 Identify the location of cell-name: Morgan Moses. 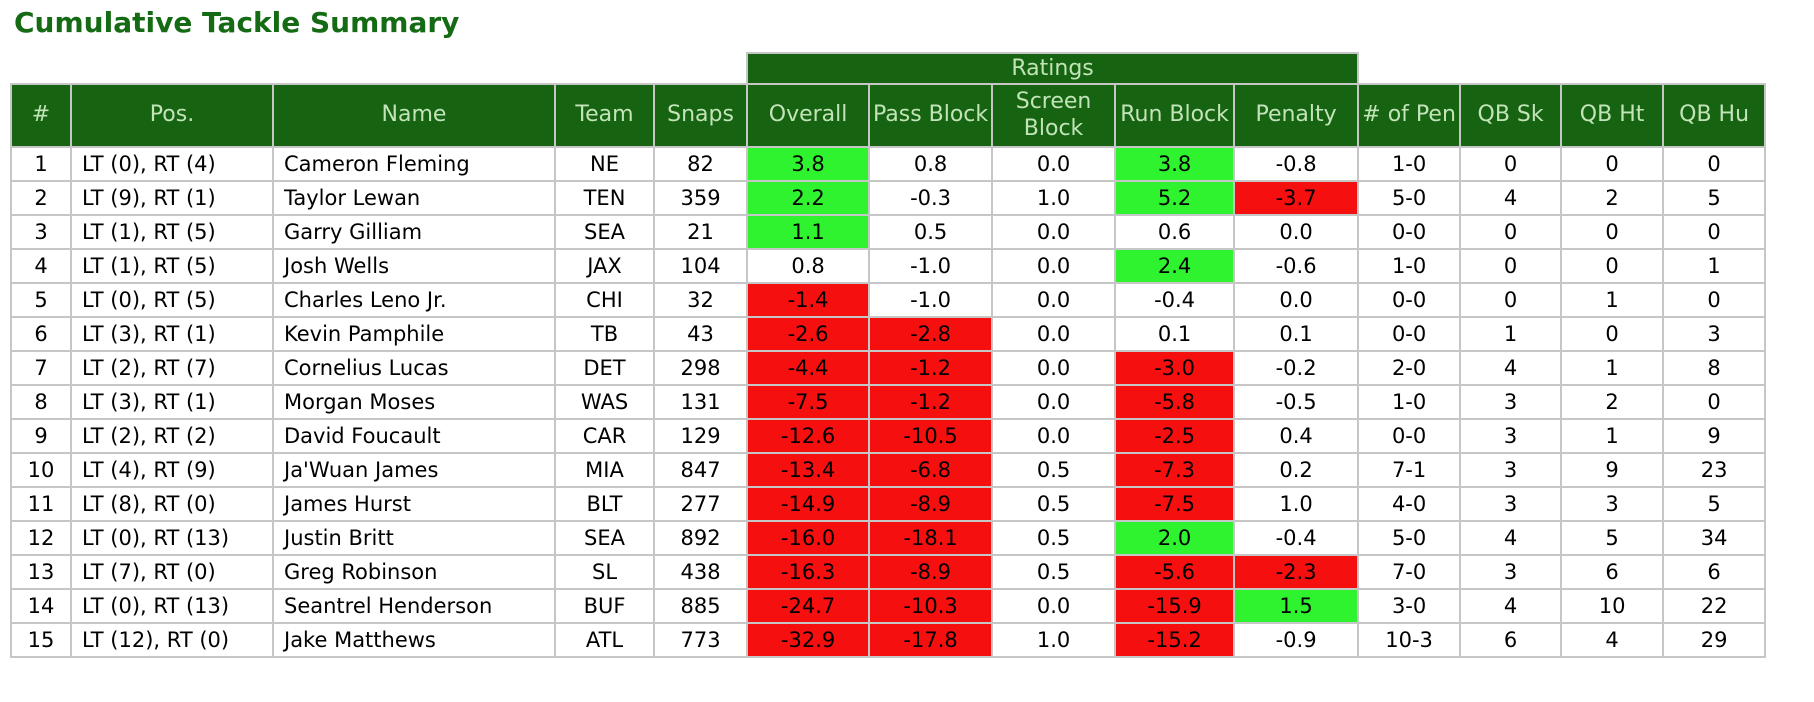
(414, 402).